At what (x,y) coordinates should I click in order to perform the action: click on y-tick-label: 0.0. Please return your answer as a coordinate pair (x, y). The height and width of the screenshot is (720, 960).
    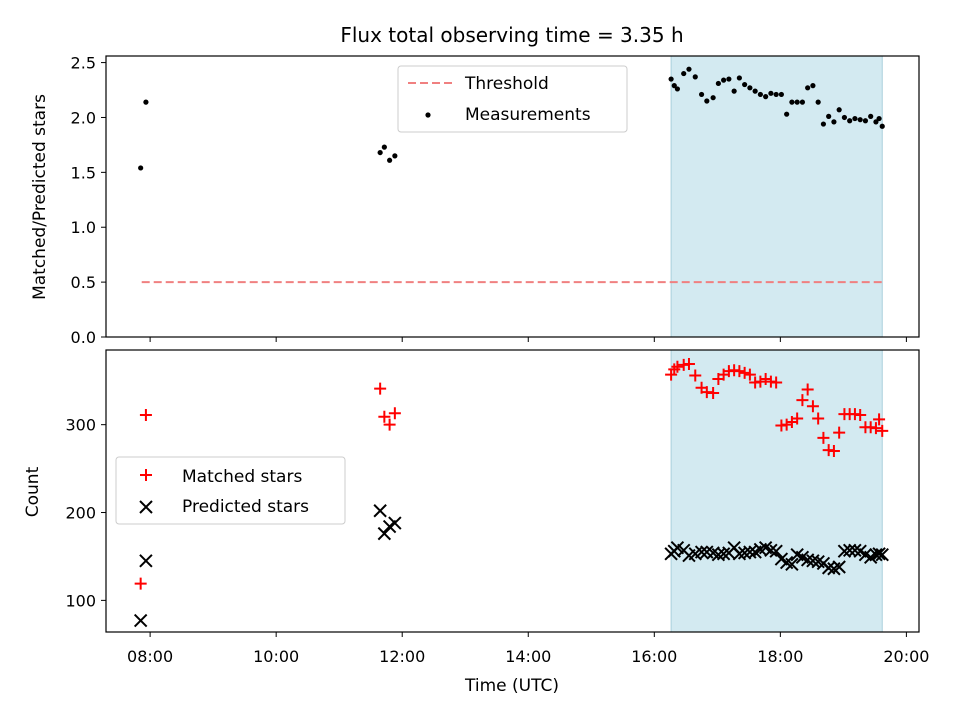
    Looking at the image, I should click on (83, 337).